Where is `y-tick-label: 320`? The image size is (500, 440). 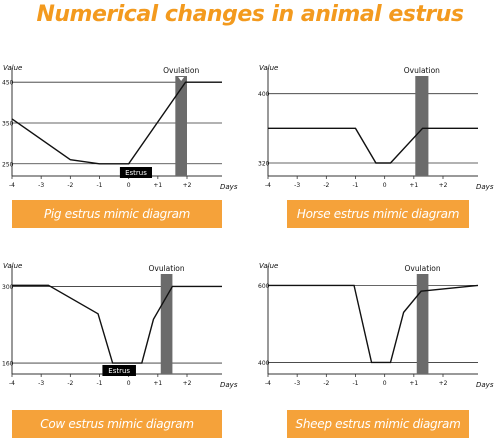
y-tick-label: 320 is located at coordinates (264, 164).